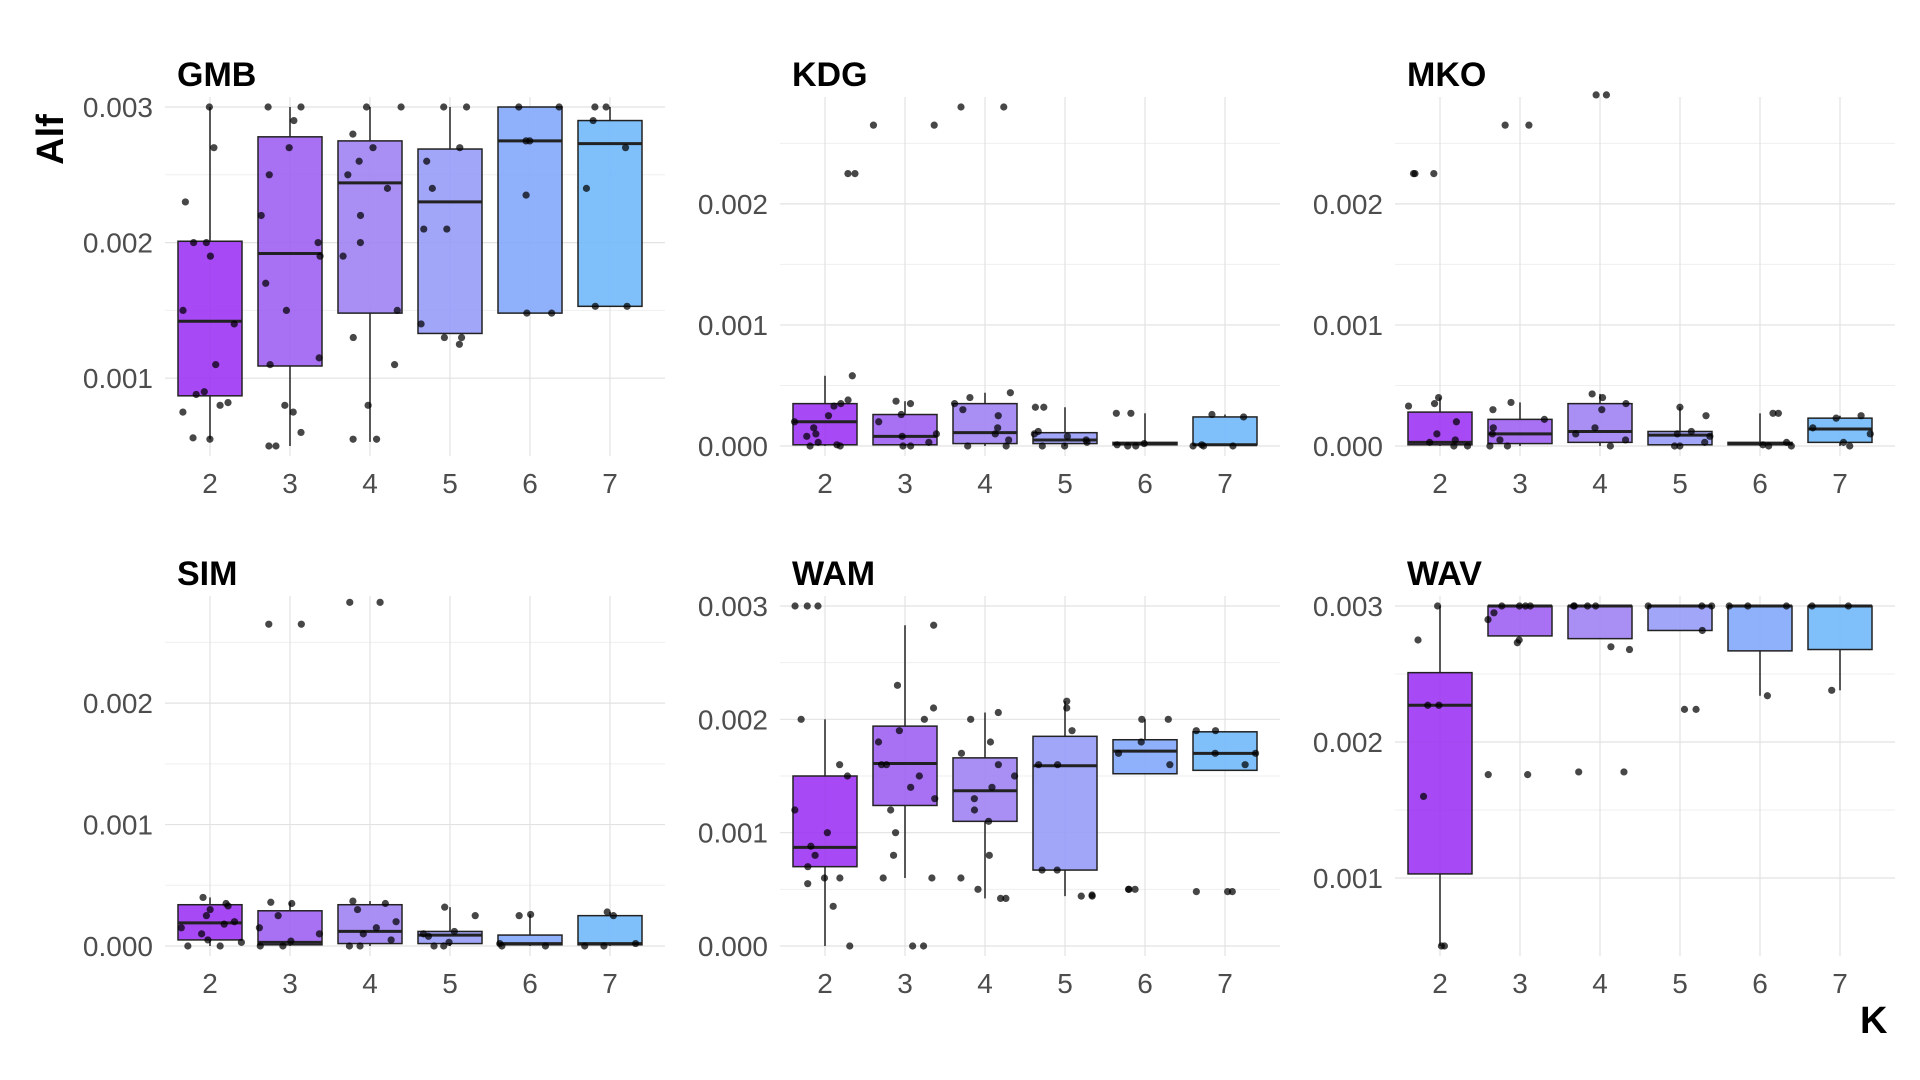 This screenshot has height=1080, width=1920. Describe the element at coordinates (374, 277) in the screenshot. I see `panel-gmb: 0.001 0.002 0.003 2 3 4 5 6 7 GMB` at that location.